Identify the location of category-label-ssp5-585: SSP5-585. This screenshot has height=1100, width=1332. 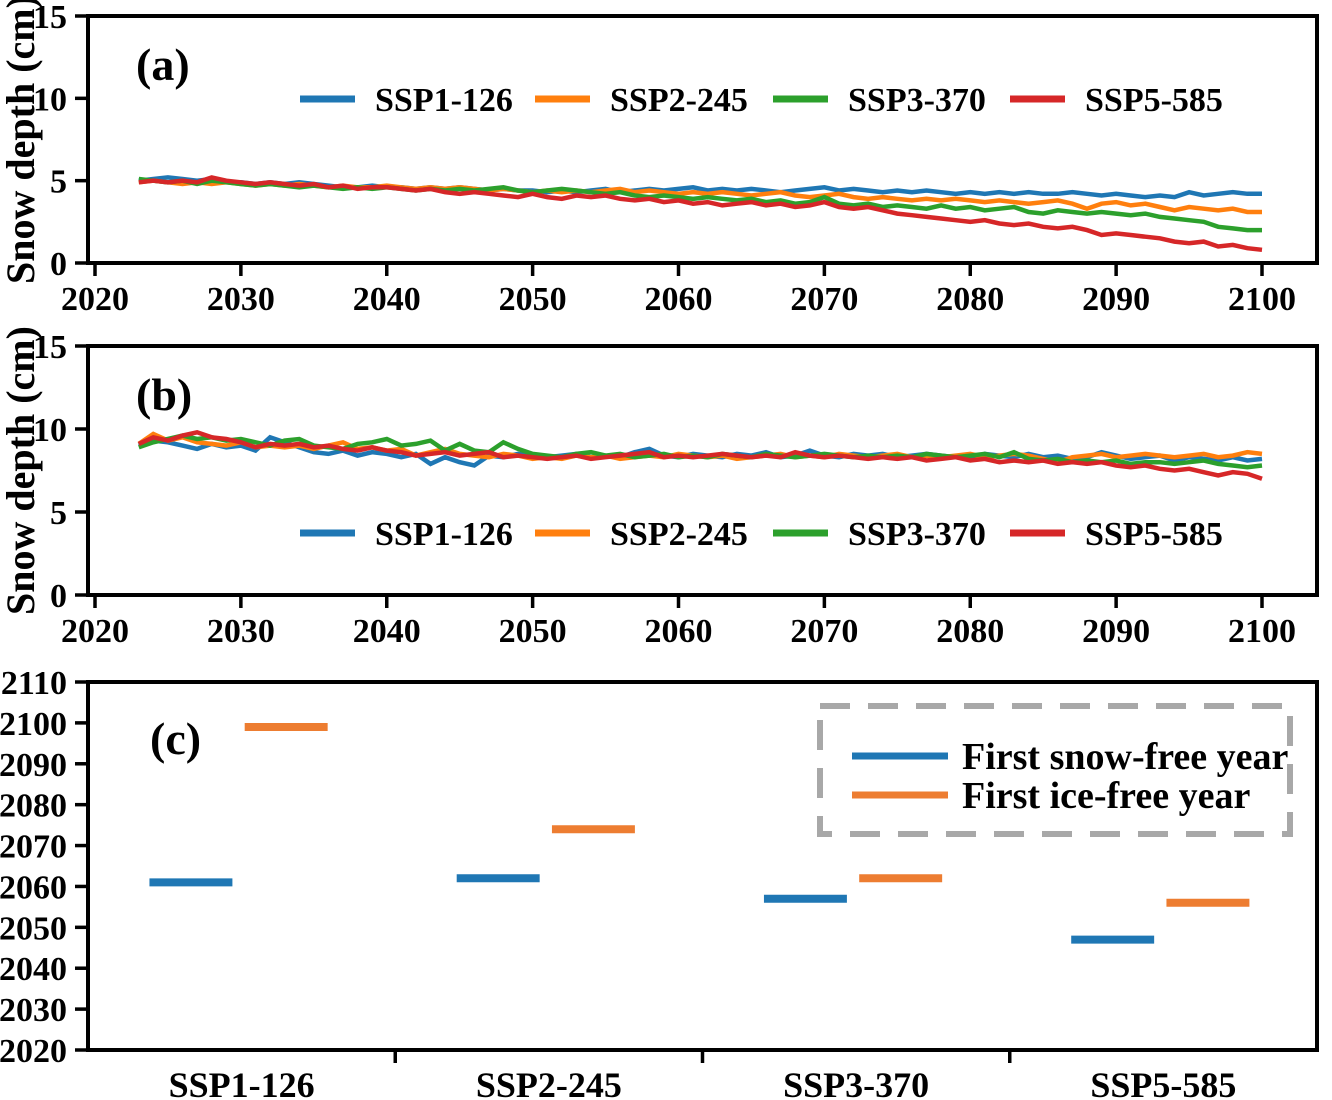
(1163, 1082).